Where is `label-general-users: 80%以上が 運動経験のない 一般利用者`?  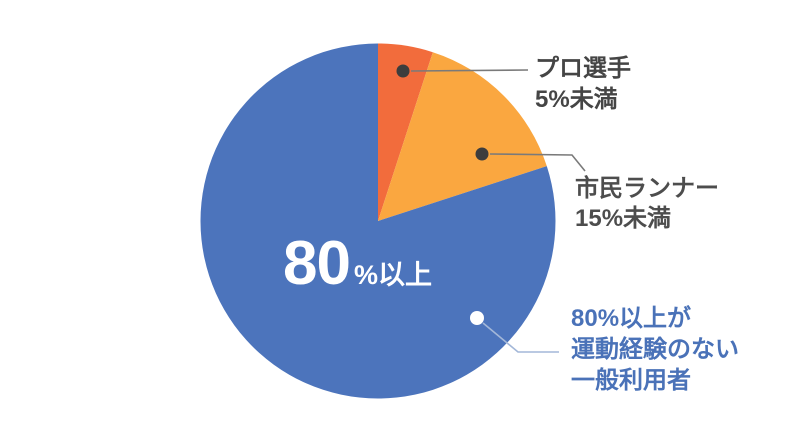 label-general-users: 80%以上が 運動経験のない 一般利用者 is located at coordinates (655, 349).